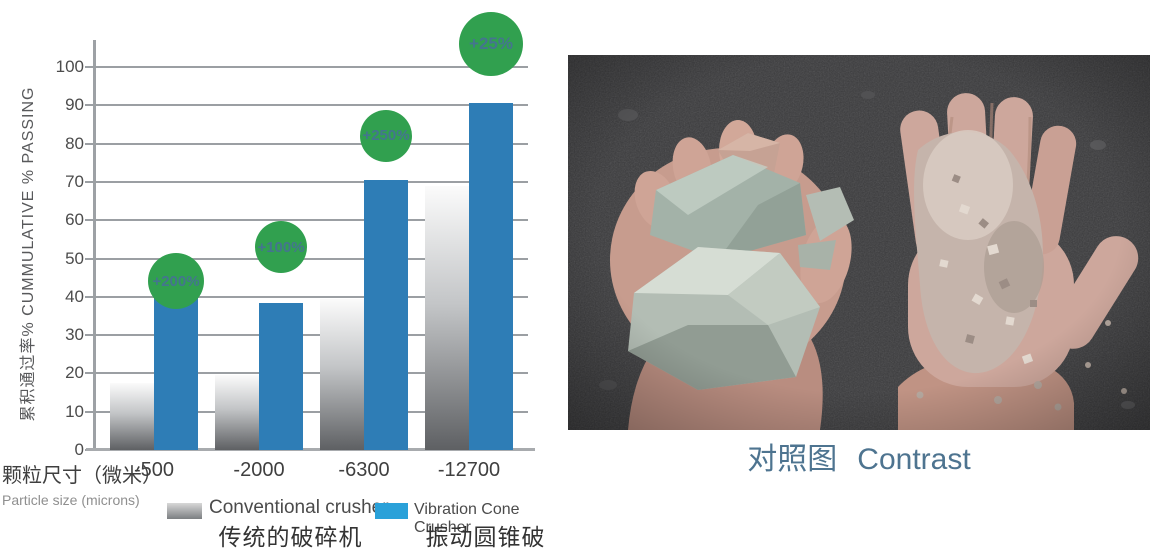  What do you see at coordinates (74, 411) in the screenshot?
I see `y-tick-label: 10` at bounding box center [74, 411].